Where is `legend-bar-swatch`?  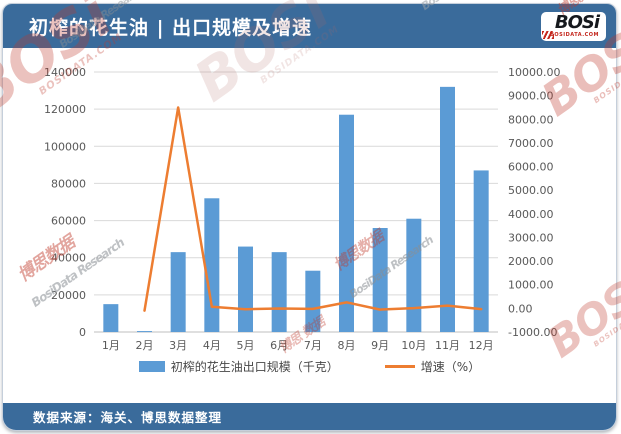 legend-bar-swatch is located at coordinates (151, 366).